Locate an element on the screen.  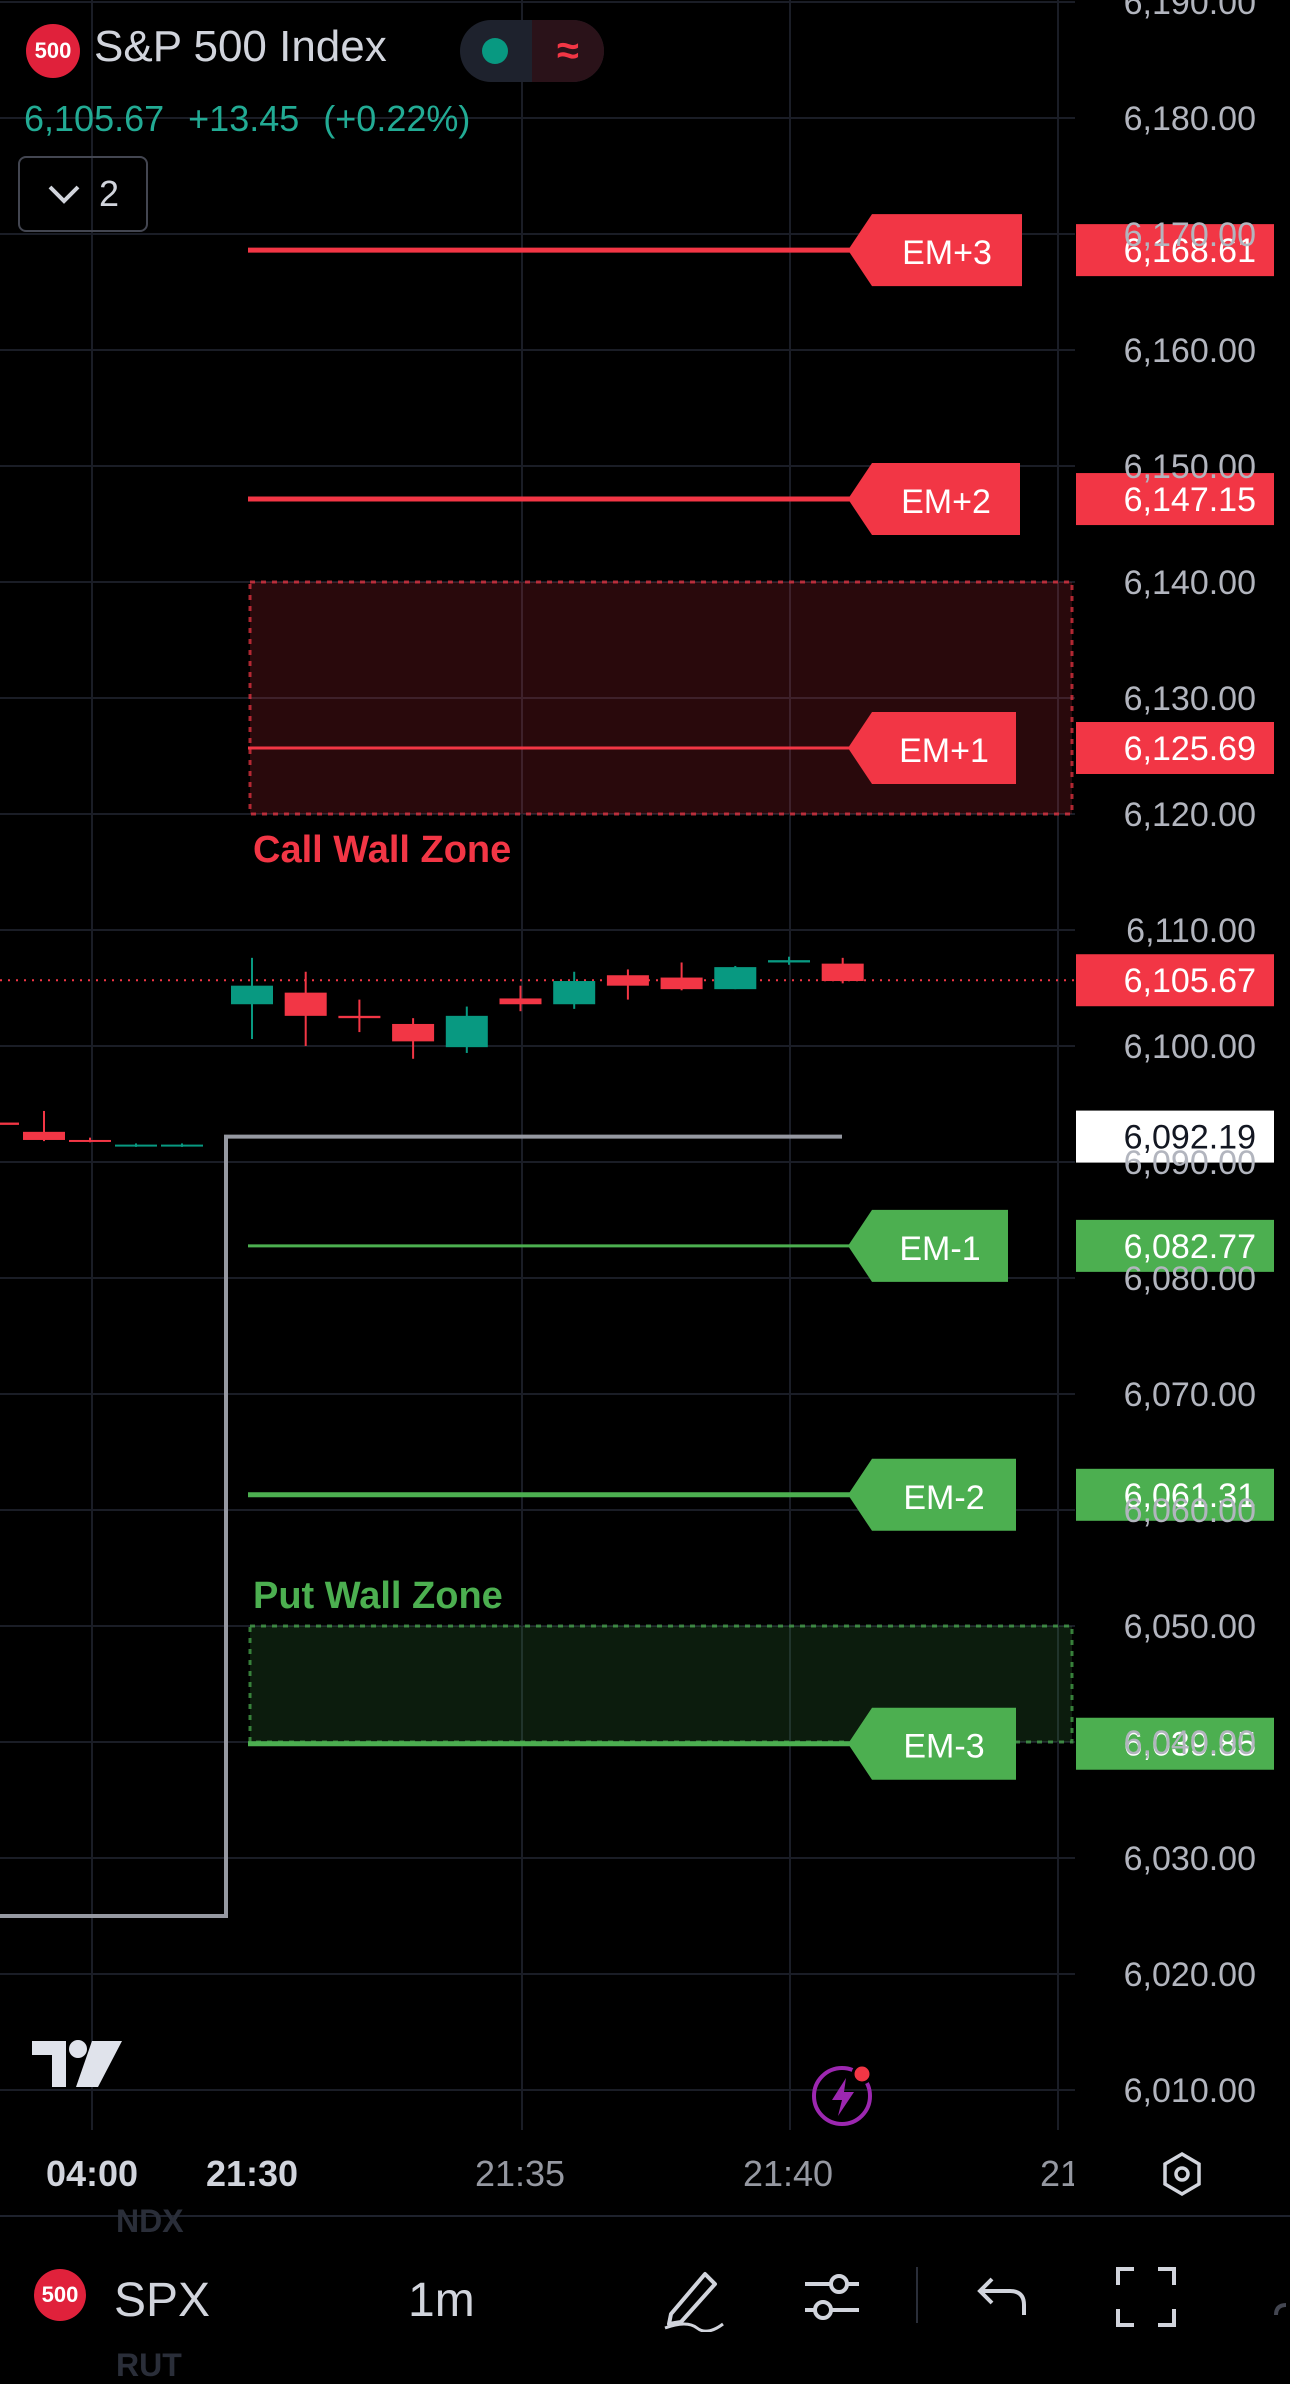
hexagon-center is located at coordinates (1182, 2174).